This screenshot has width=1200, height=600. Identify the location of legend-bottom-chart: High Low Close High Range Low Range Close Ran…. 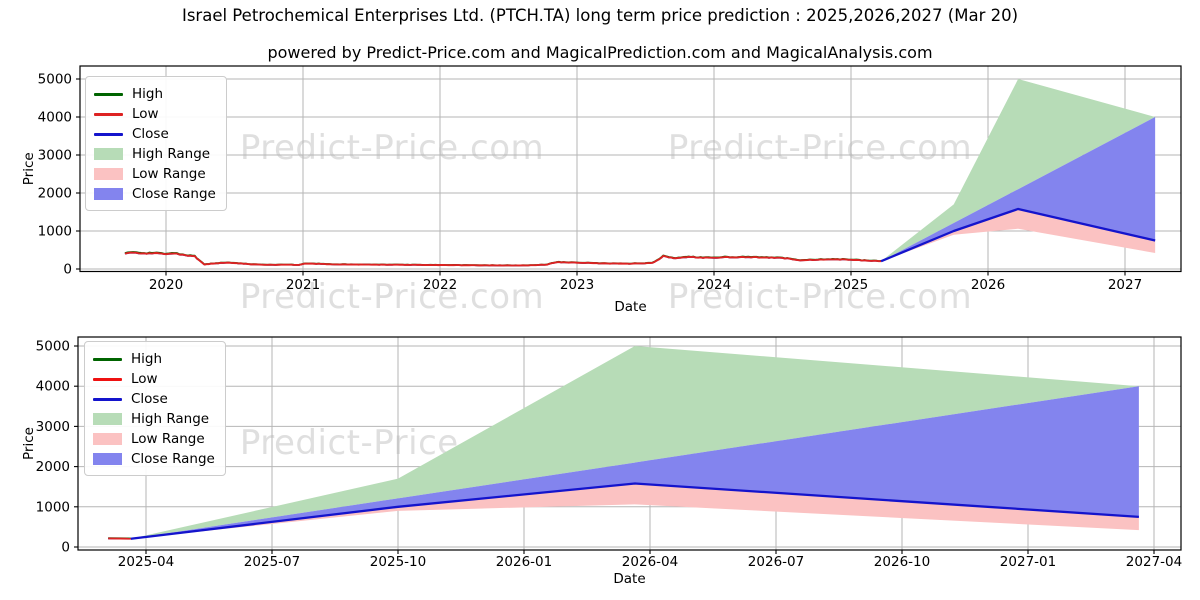
(155, 408).